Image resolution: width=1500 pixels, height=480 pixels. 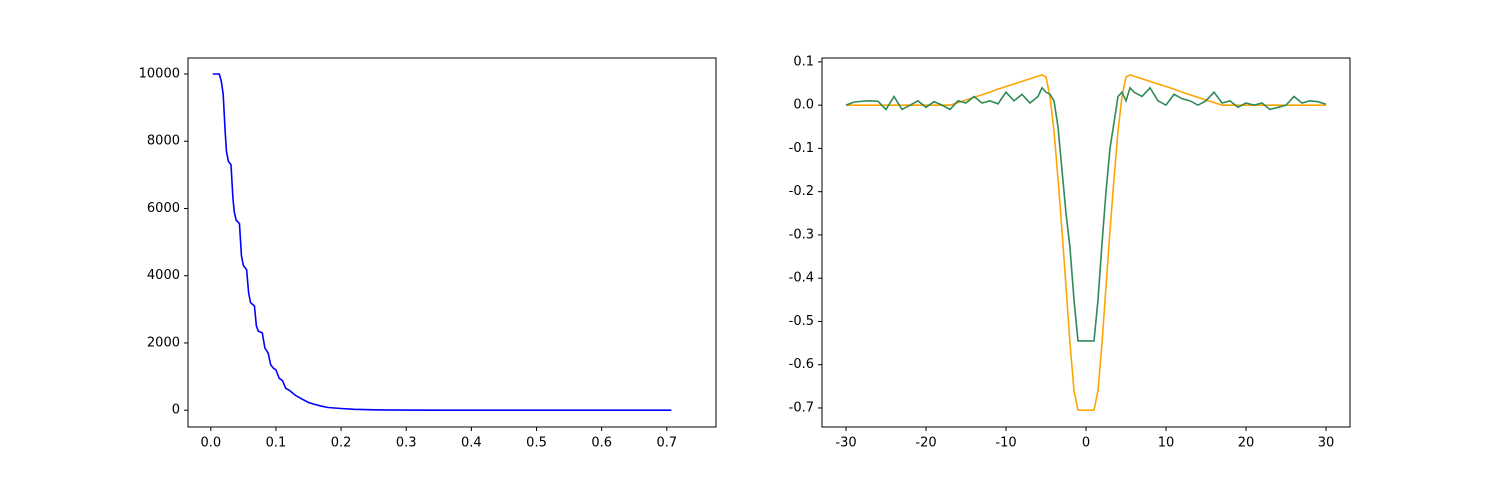 I want to click on x-tick-label: 0.4, so click(x=471, y=443).